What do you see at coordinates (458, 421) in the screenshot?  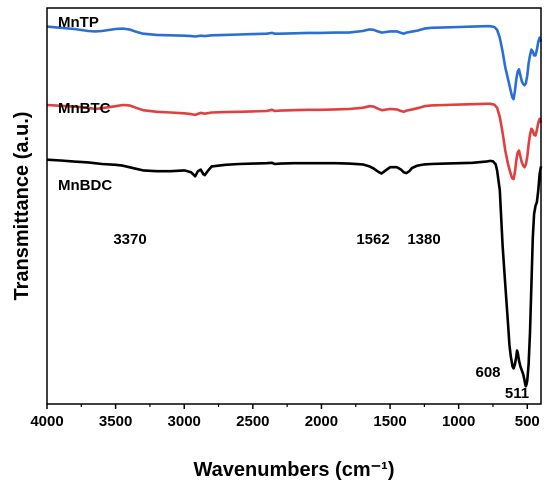 I see `x-tick-label: 1000` at bounding box center [458, 421].